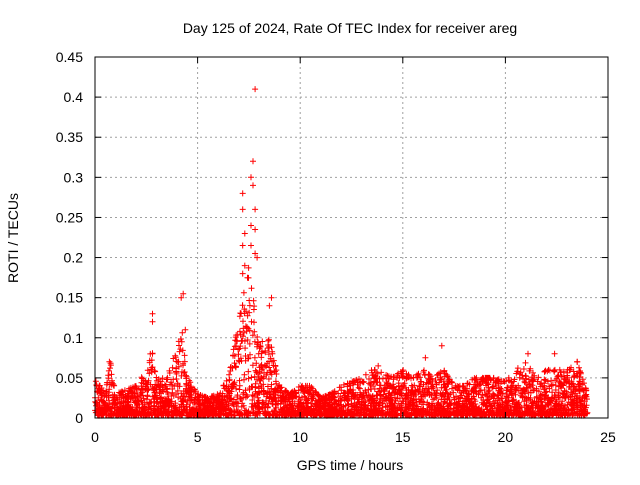  What do you see at coordinates (69, 217) in the screenshot?
I see `y-tick-label: 0.25` at bounding box center [69, 217].